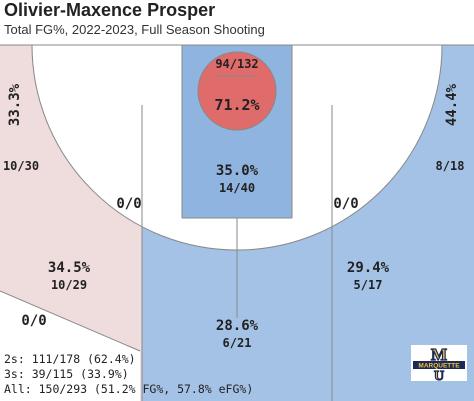  Describe the element at coordinates (439, 366) in the screenshot. I see `logo-wordmark: MARQUETTE` at that location.